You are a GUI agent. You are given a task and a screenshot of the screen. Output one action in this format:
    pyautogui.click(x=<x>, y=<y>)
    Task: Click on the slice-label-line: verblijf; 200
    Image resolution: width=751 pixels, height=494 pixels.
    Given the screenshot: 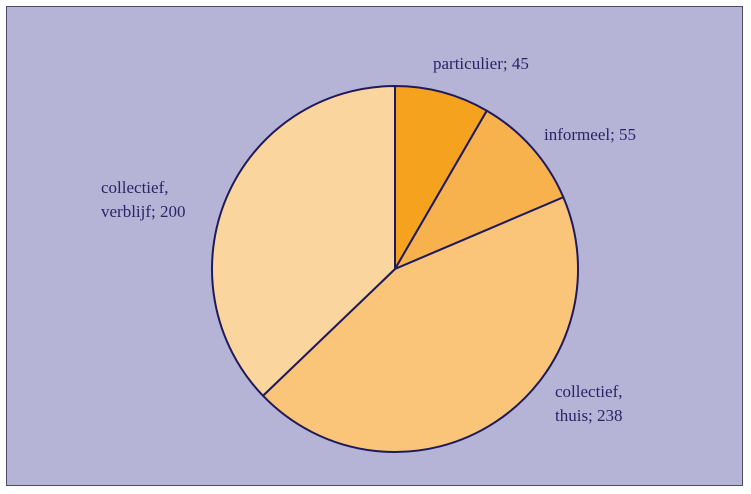 What is the action you would take?
    pyautogui.click(x=143, y=211)
    